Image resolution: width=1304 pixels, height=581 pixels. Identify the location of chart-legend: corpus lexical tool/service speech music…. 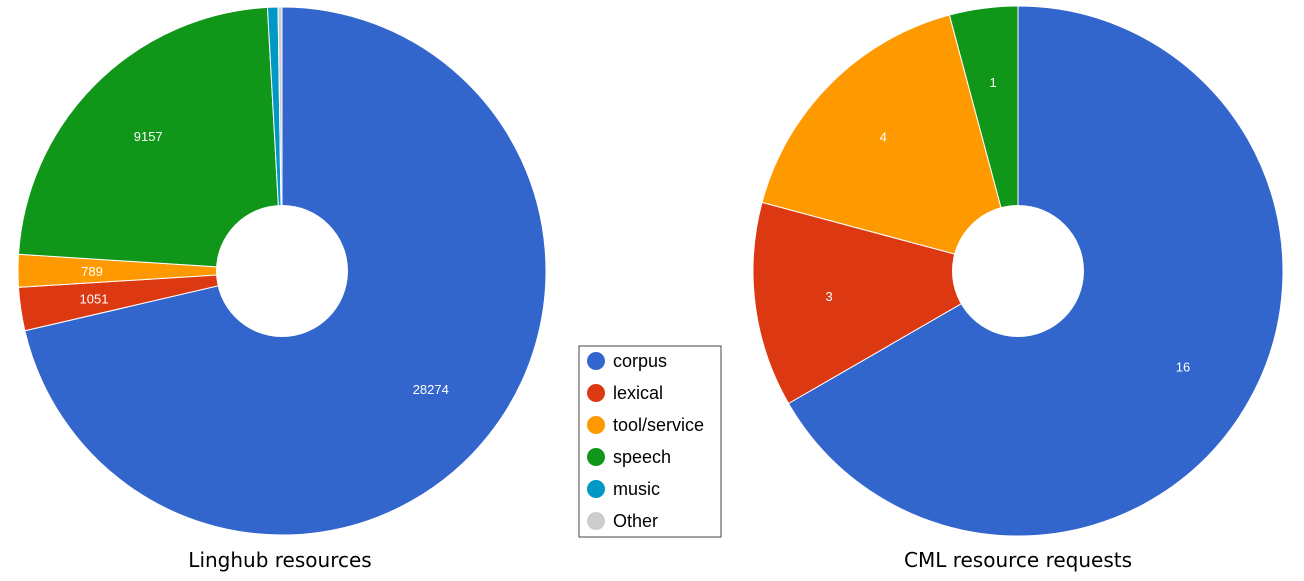
(650, 441).